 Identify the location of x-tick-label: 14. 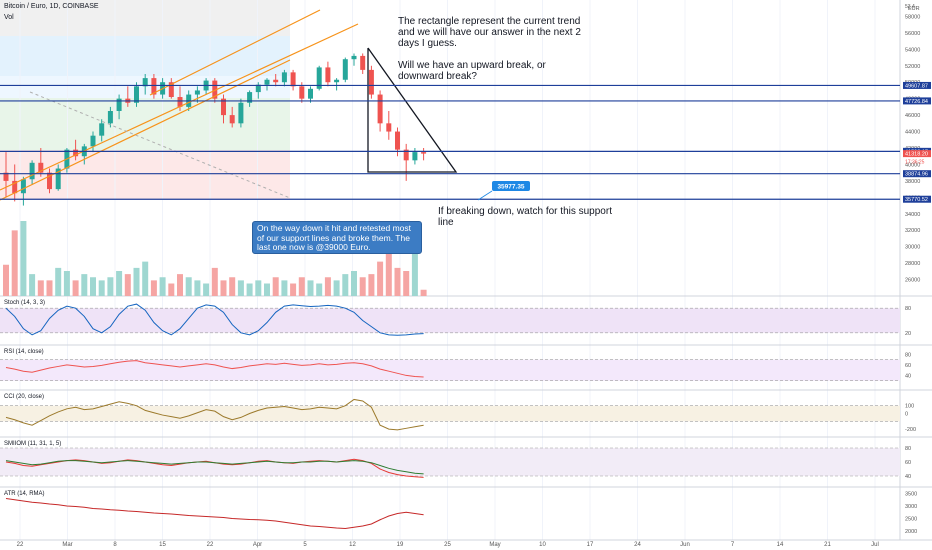
(780, 545).